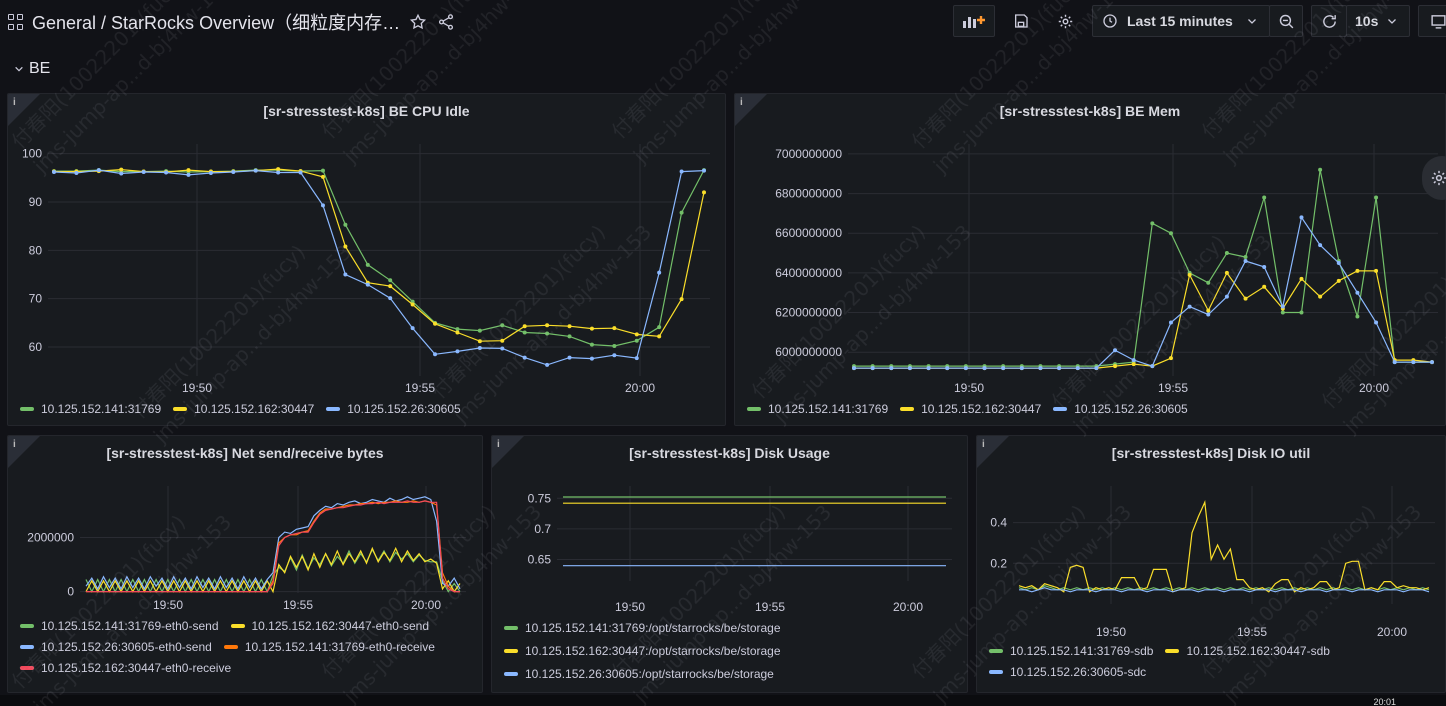  Describe the element at coordinates (366, 111) in the screenshot. I see `panel-title: [sr-stresstest-k8s] BE CPU Idle` at that location.